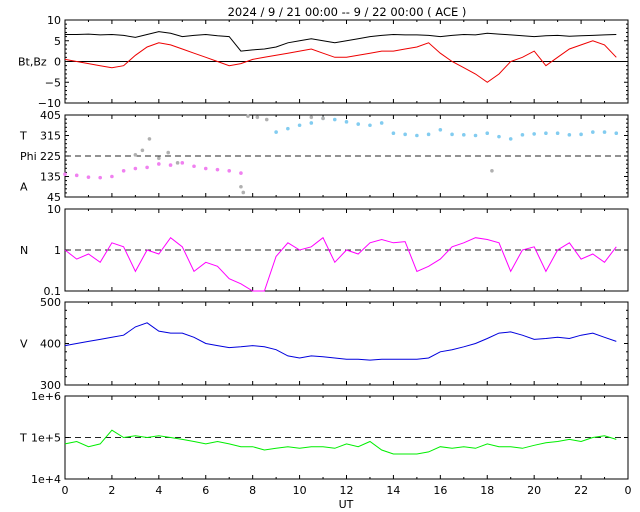 The width and height of the screenshot is (640, 512). Describe the element at coordinates (46, 438) in the screenshot. I see `y-tick-label: 1e+5` at that location.